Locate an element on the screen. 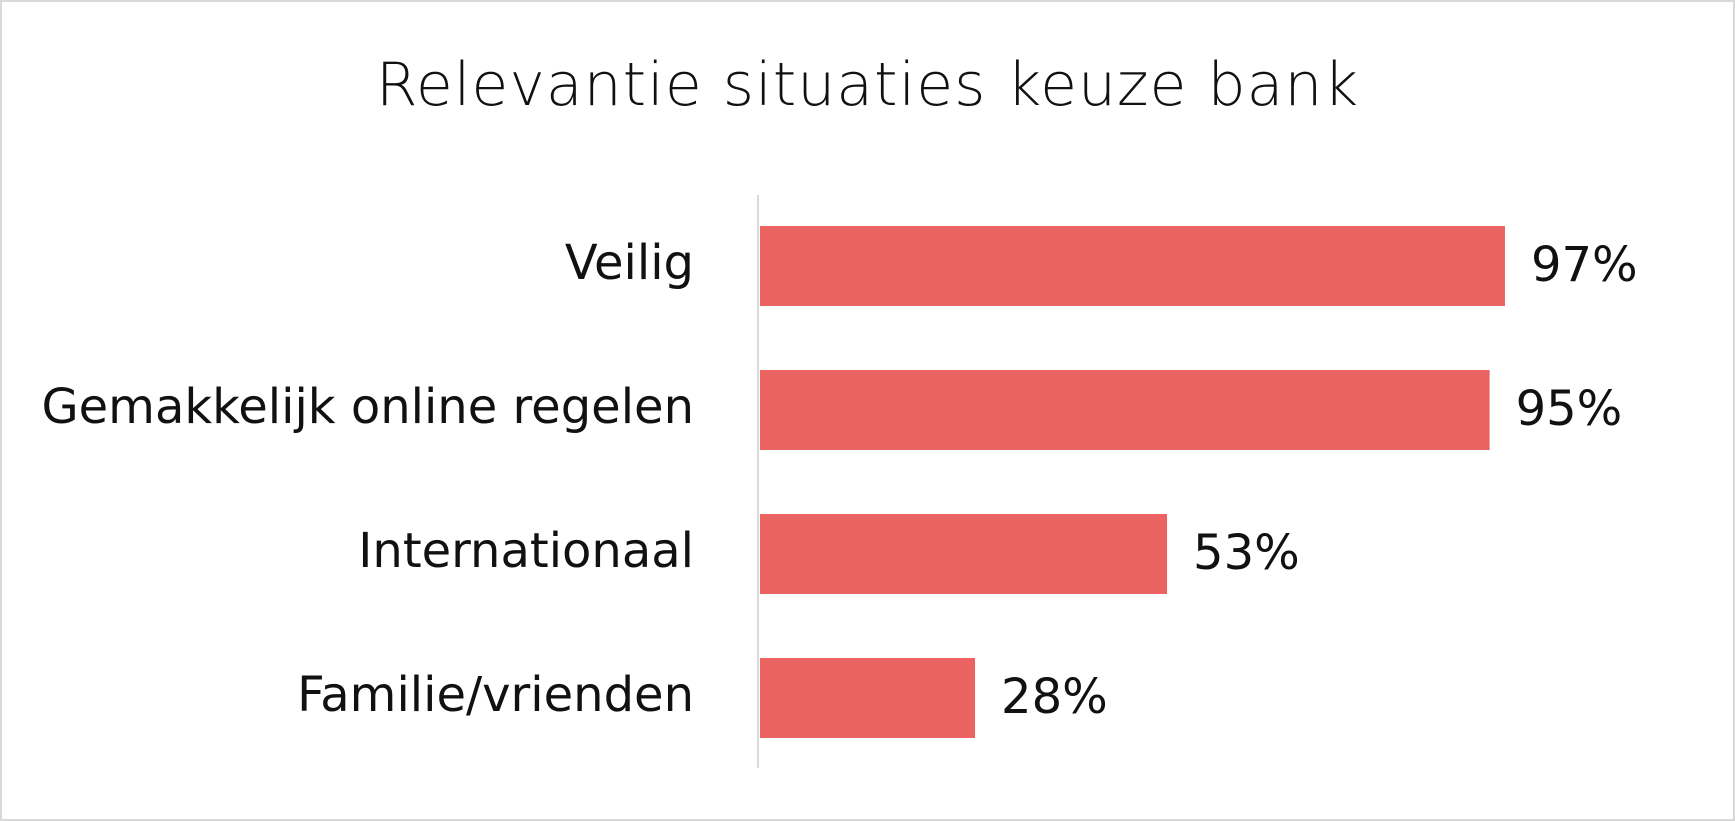 The height and width of the screenshot is (821, 1735). category-label-1: Veilig is located at coordinates (629, 263).